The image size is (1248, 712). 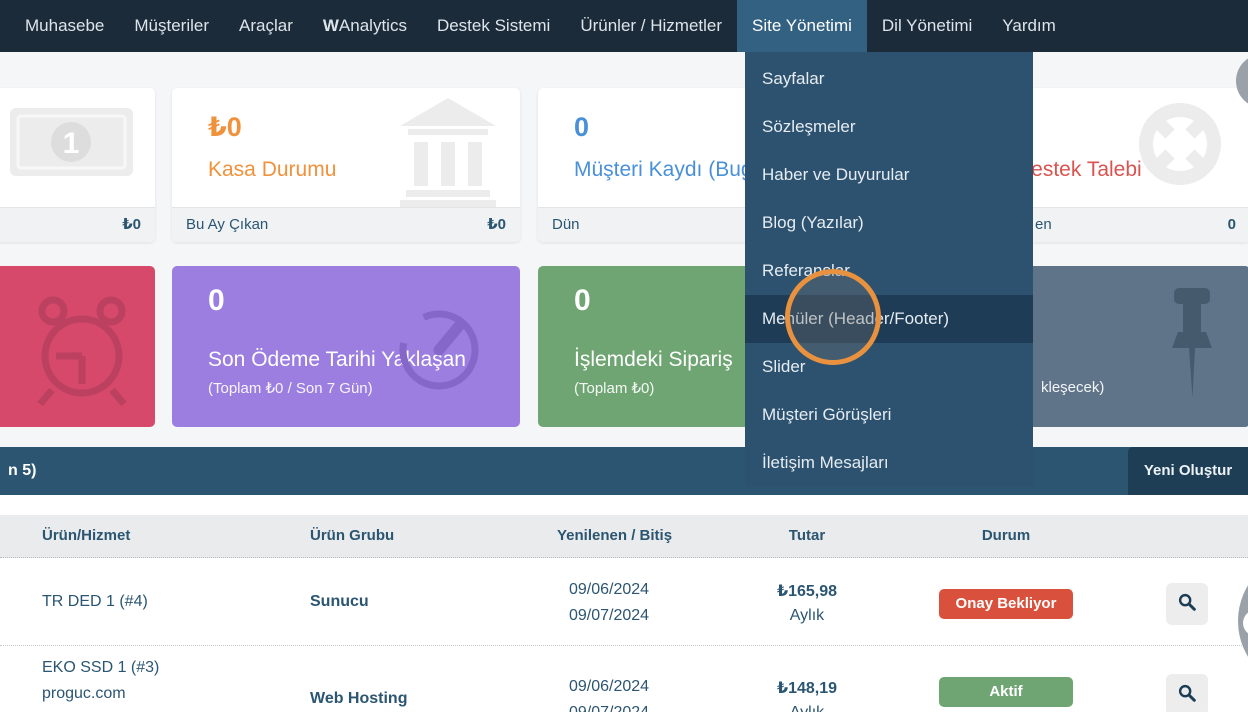 What do you see at coordinates (172, 25) in the screenshot?
I see `nav-item-musteriler: Müşteriler` at bounding box center [172, 25].